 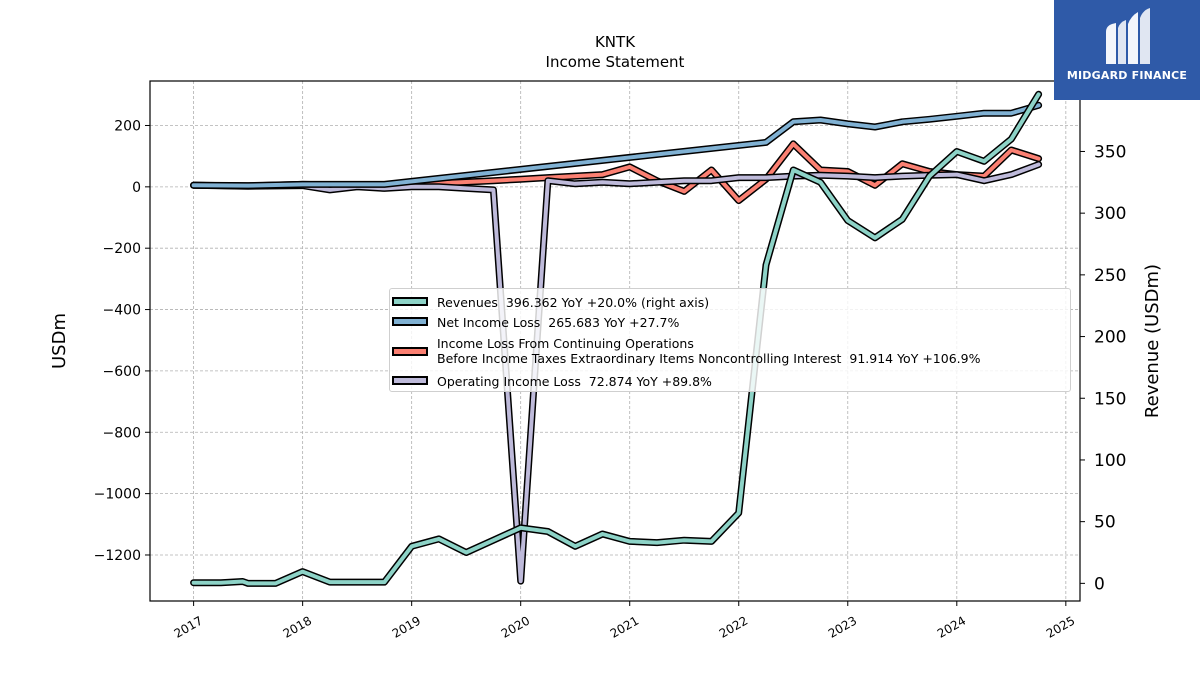 I want to click on chart-title: KNTK, so click(x=615, y=42).